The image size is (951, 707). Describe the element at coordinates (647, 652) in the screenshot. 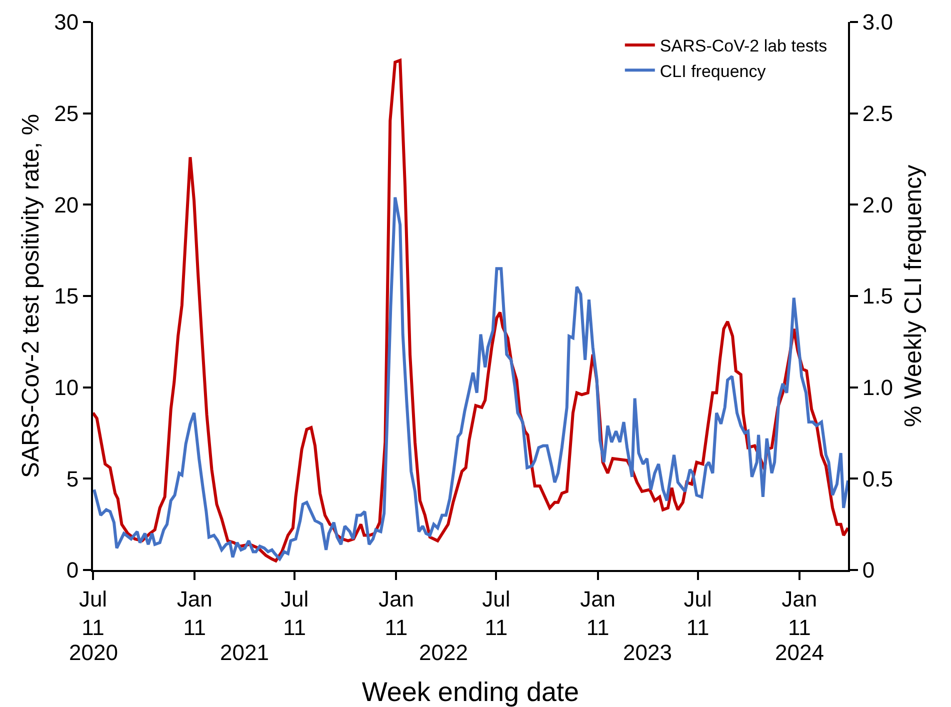

I see `x2-tick-label: 2023` at that location.